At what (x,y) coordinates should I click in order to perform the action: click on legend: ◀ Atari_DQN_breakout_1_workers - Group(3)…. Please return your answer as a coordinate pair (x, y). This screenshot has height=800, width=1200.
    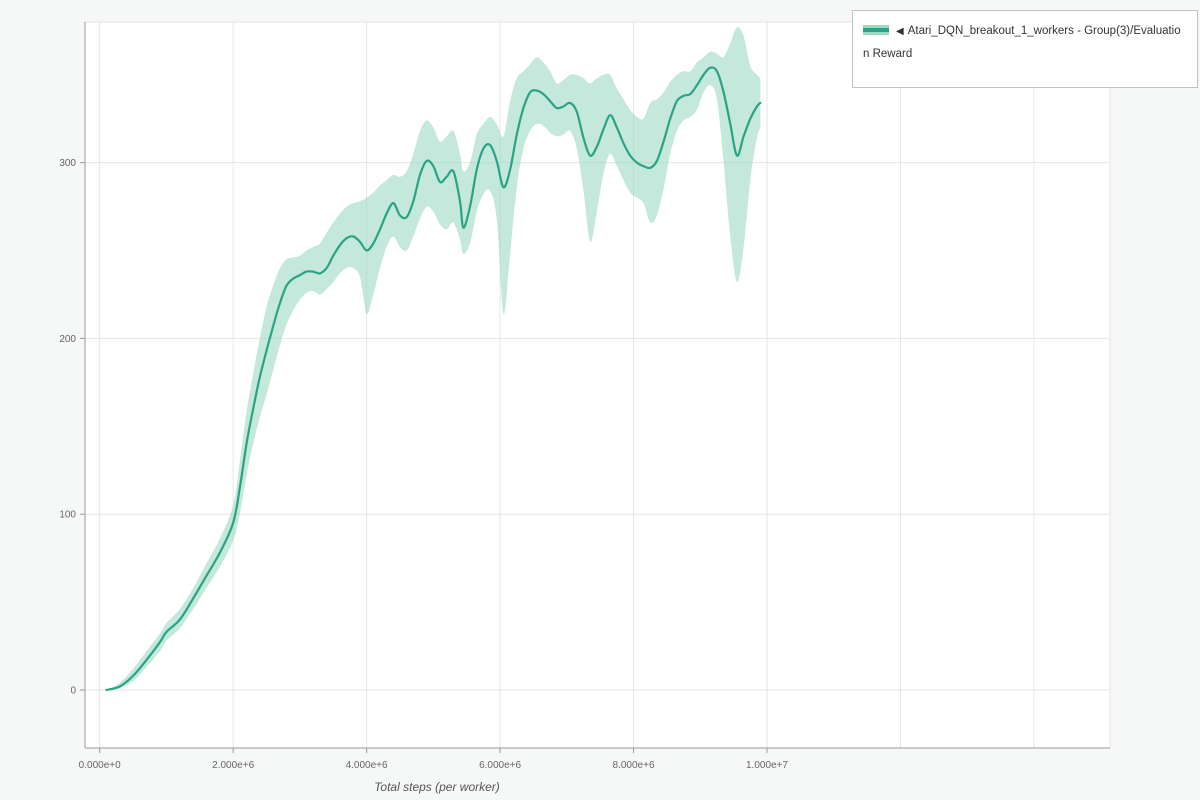
    Looking at the image, I should click on (1025, 49).